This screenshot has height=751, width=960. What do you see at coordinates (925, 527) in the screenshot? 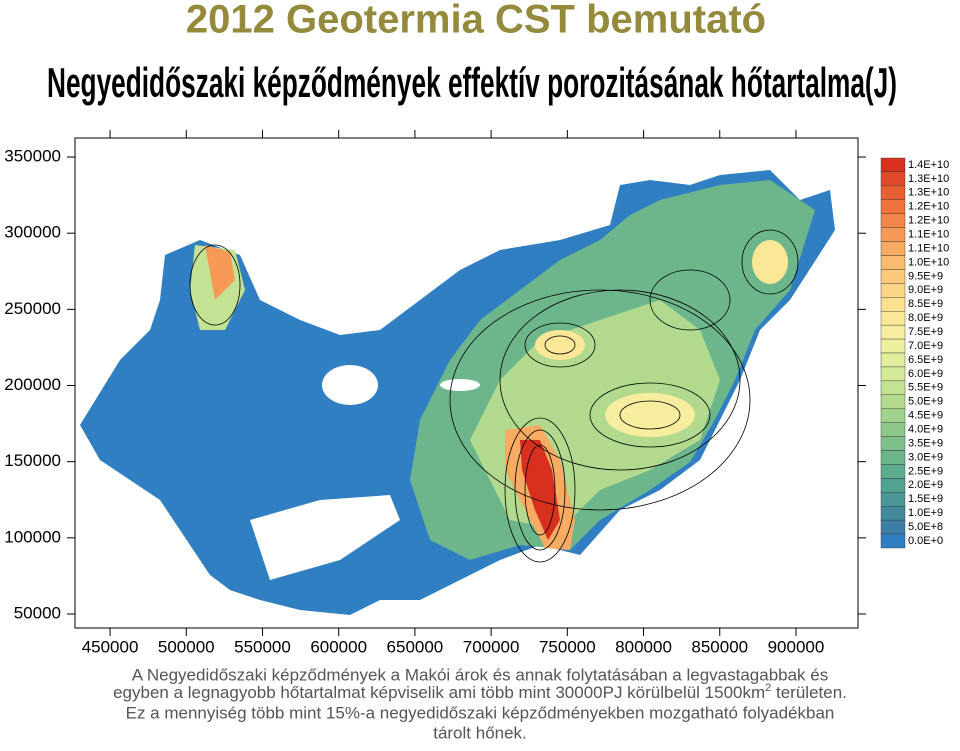
I see `legend-label: 5.0E+8` at bounding box center [925, 527].